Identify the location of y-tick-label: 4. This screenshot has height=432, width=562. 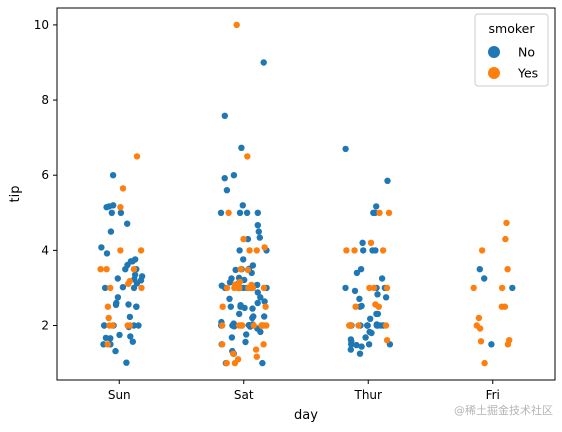
(45, 250).